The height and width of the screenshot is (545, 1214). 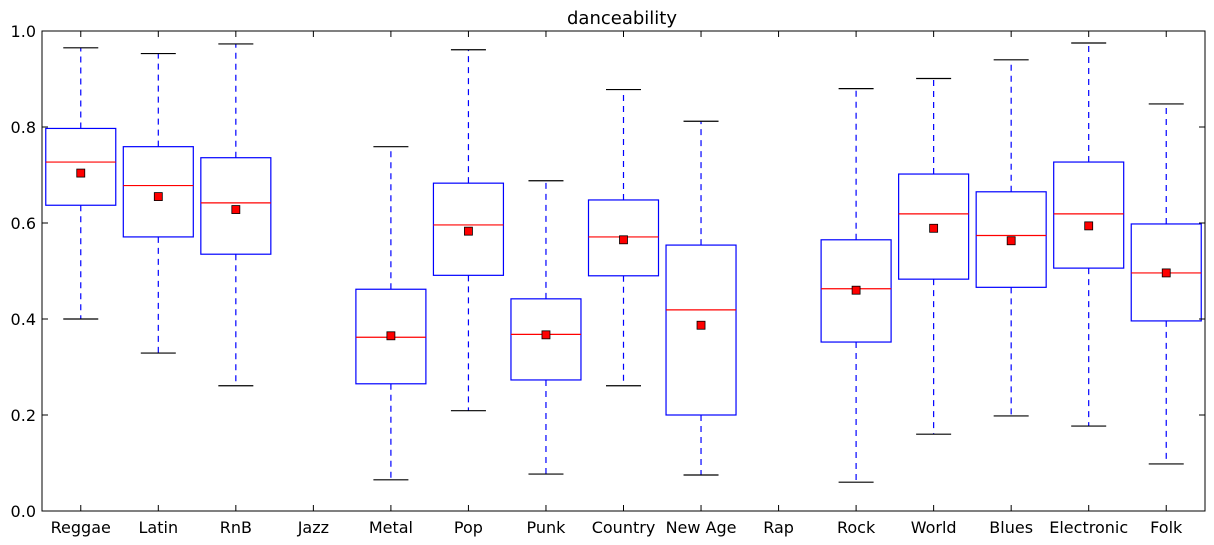 What do you see at coordinates (547, 527) in the screenshot?
I see `x-tick-label: Punk` at bounding box center [547, 527].